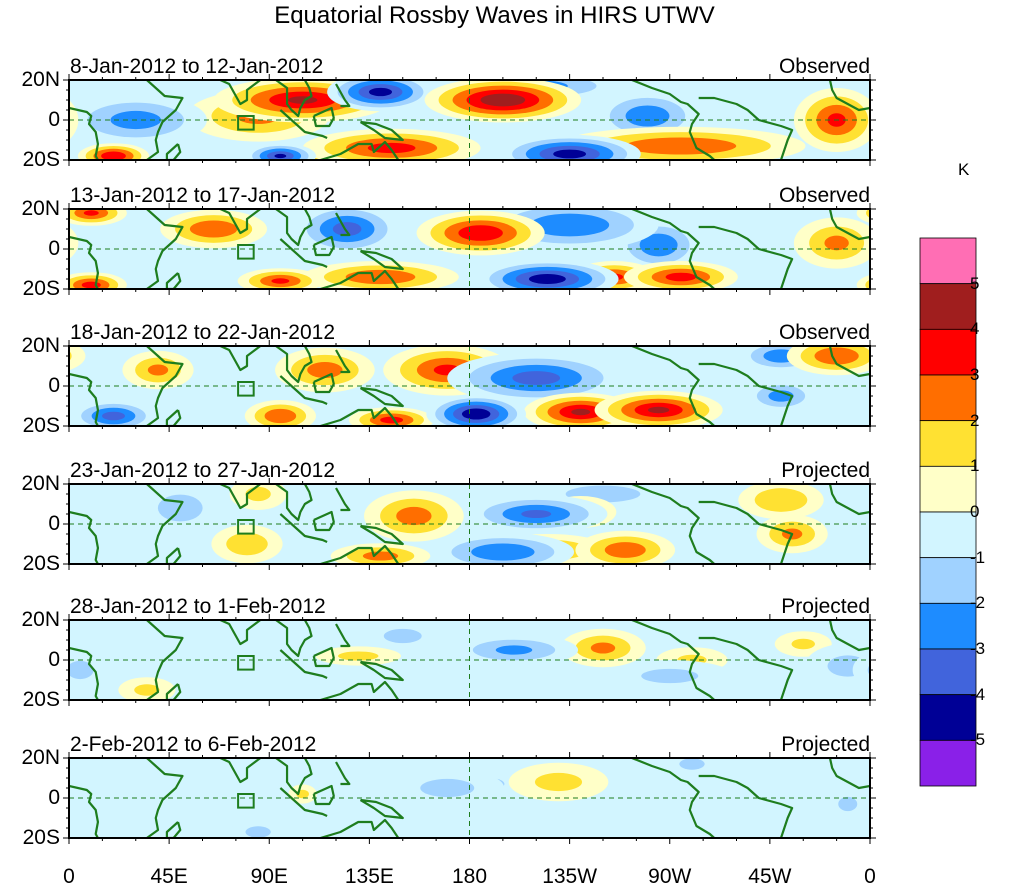  I want to click on colorbar-label: 2, so click(975, 420).